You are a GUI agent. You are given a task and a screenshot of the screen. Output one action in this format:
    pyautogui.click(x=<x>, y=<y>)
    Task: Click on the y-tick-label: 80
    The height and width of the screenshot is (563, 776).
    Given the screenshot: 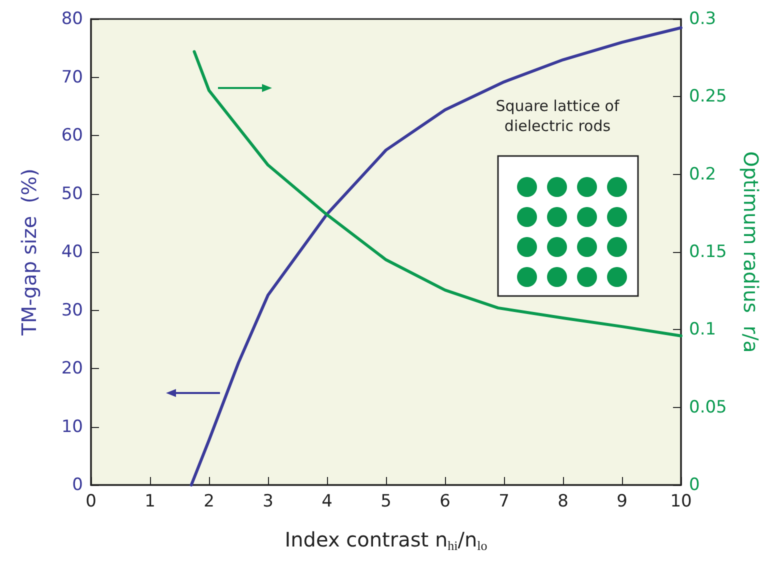 What is the action you would take?
    pyautogui.click(x=72, y=19)
    